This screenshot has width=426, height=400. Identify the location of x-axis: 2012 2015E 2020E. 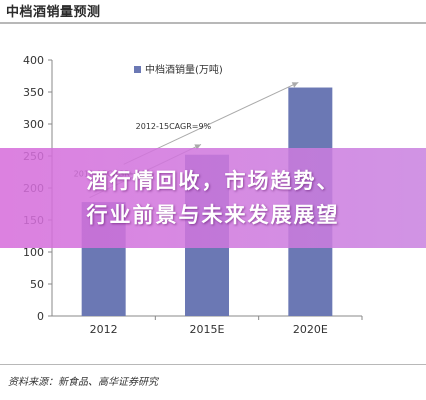
(207, 325).